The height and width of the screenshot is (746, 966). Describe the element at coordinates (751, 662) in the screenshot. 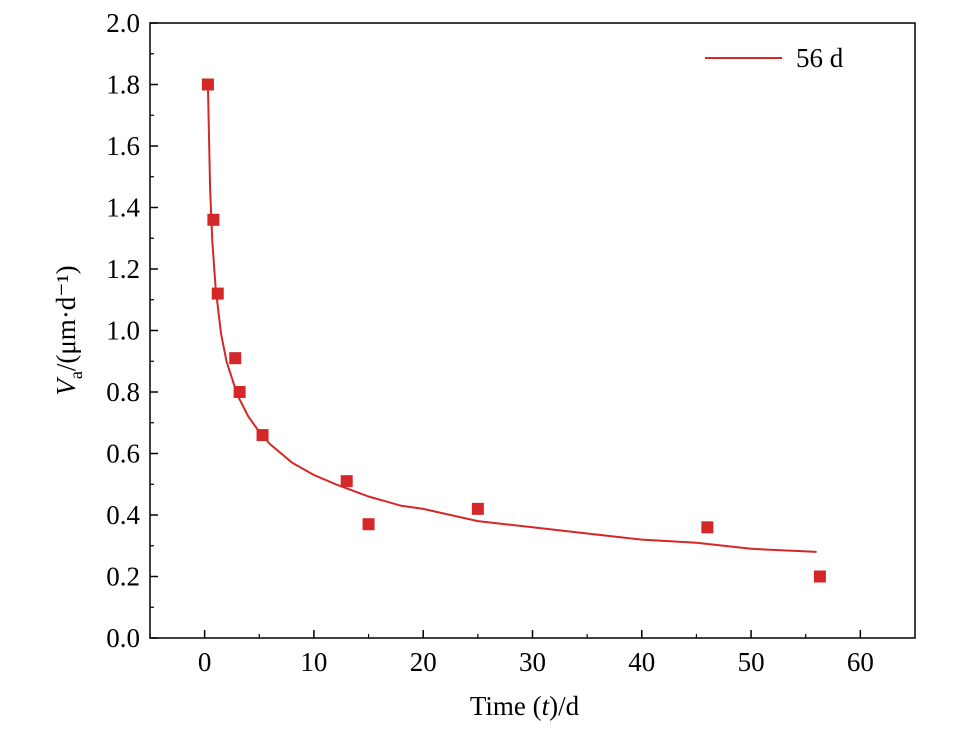

I see `x-tick-label: 50` at that location.